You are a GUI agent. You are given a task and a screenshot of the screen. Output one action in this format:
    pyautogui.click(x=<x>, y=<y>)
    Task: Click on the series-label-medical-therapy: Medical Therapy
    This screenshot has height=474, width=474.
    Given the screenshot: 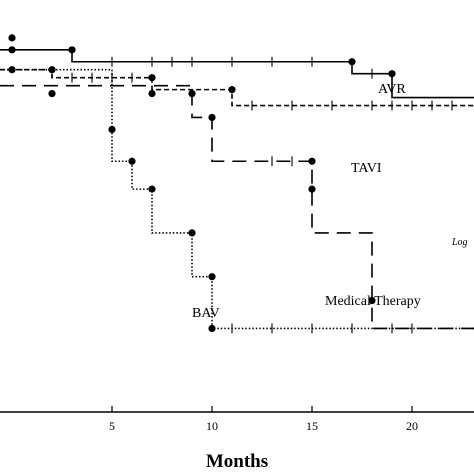 What is the action you would take?
    pyautogui.click(x=373, y=301)
    